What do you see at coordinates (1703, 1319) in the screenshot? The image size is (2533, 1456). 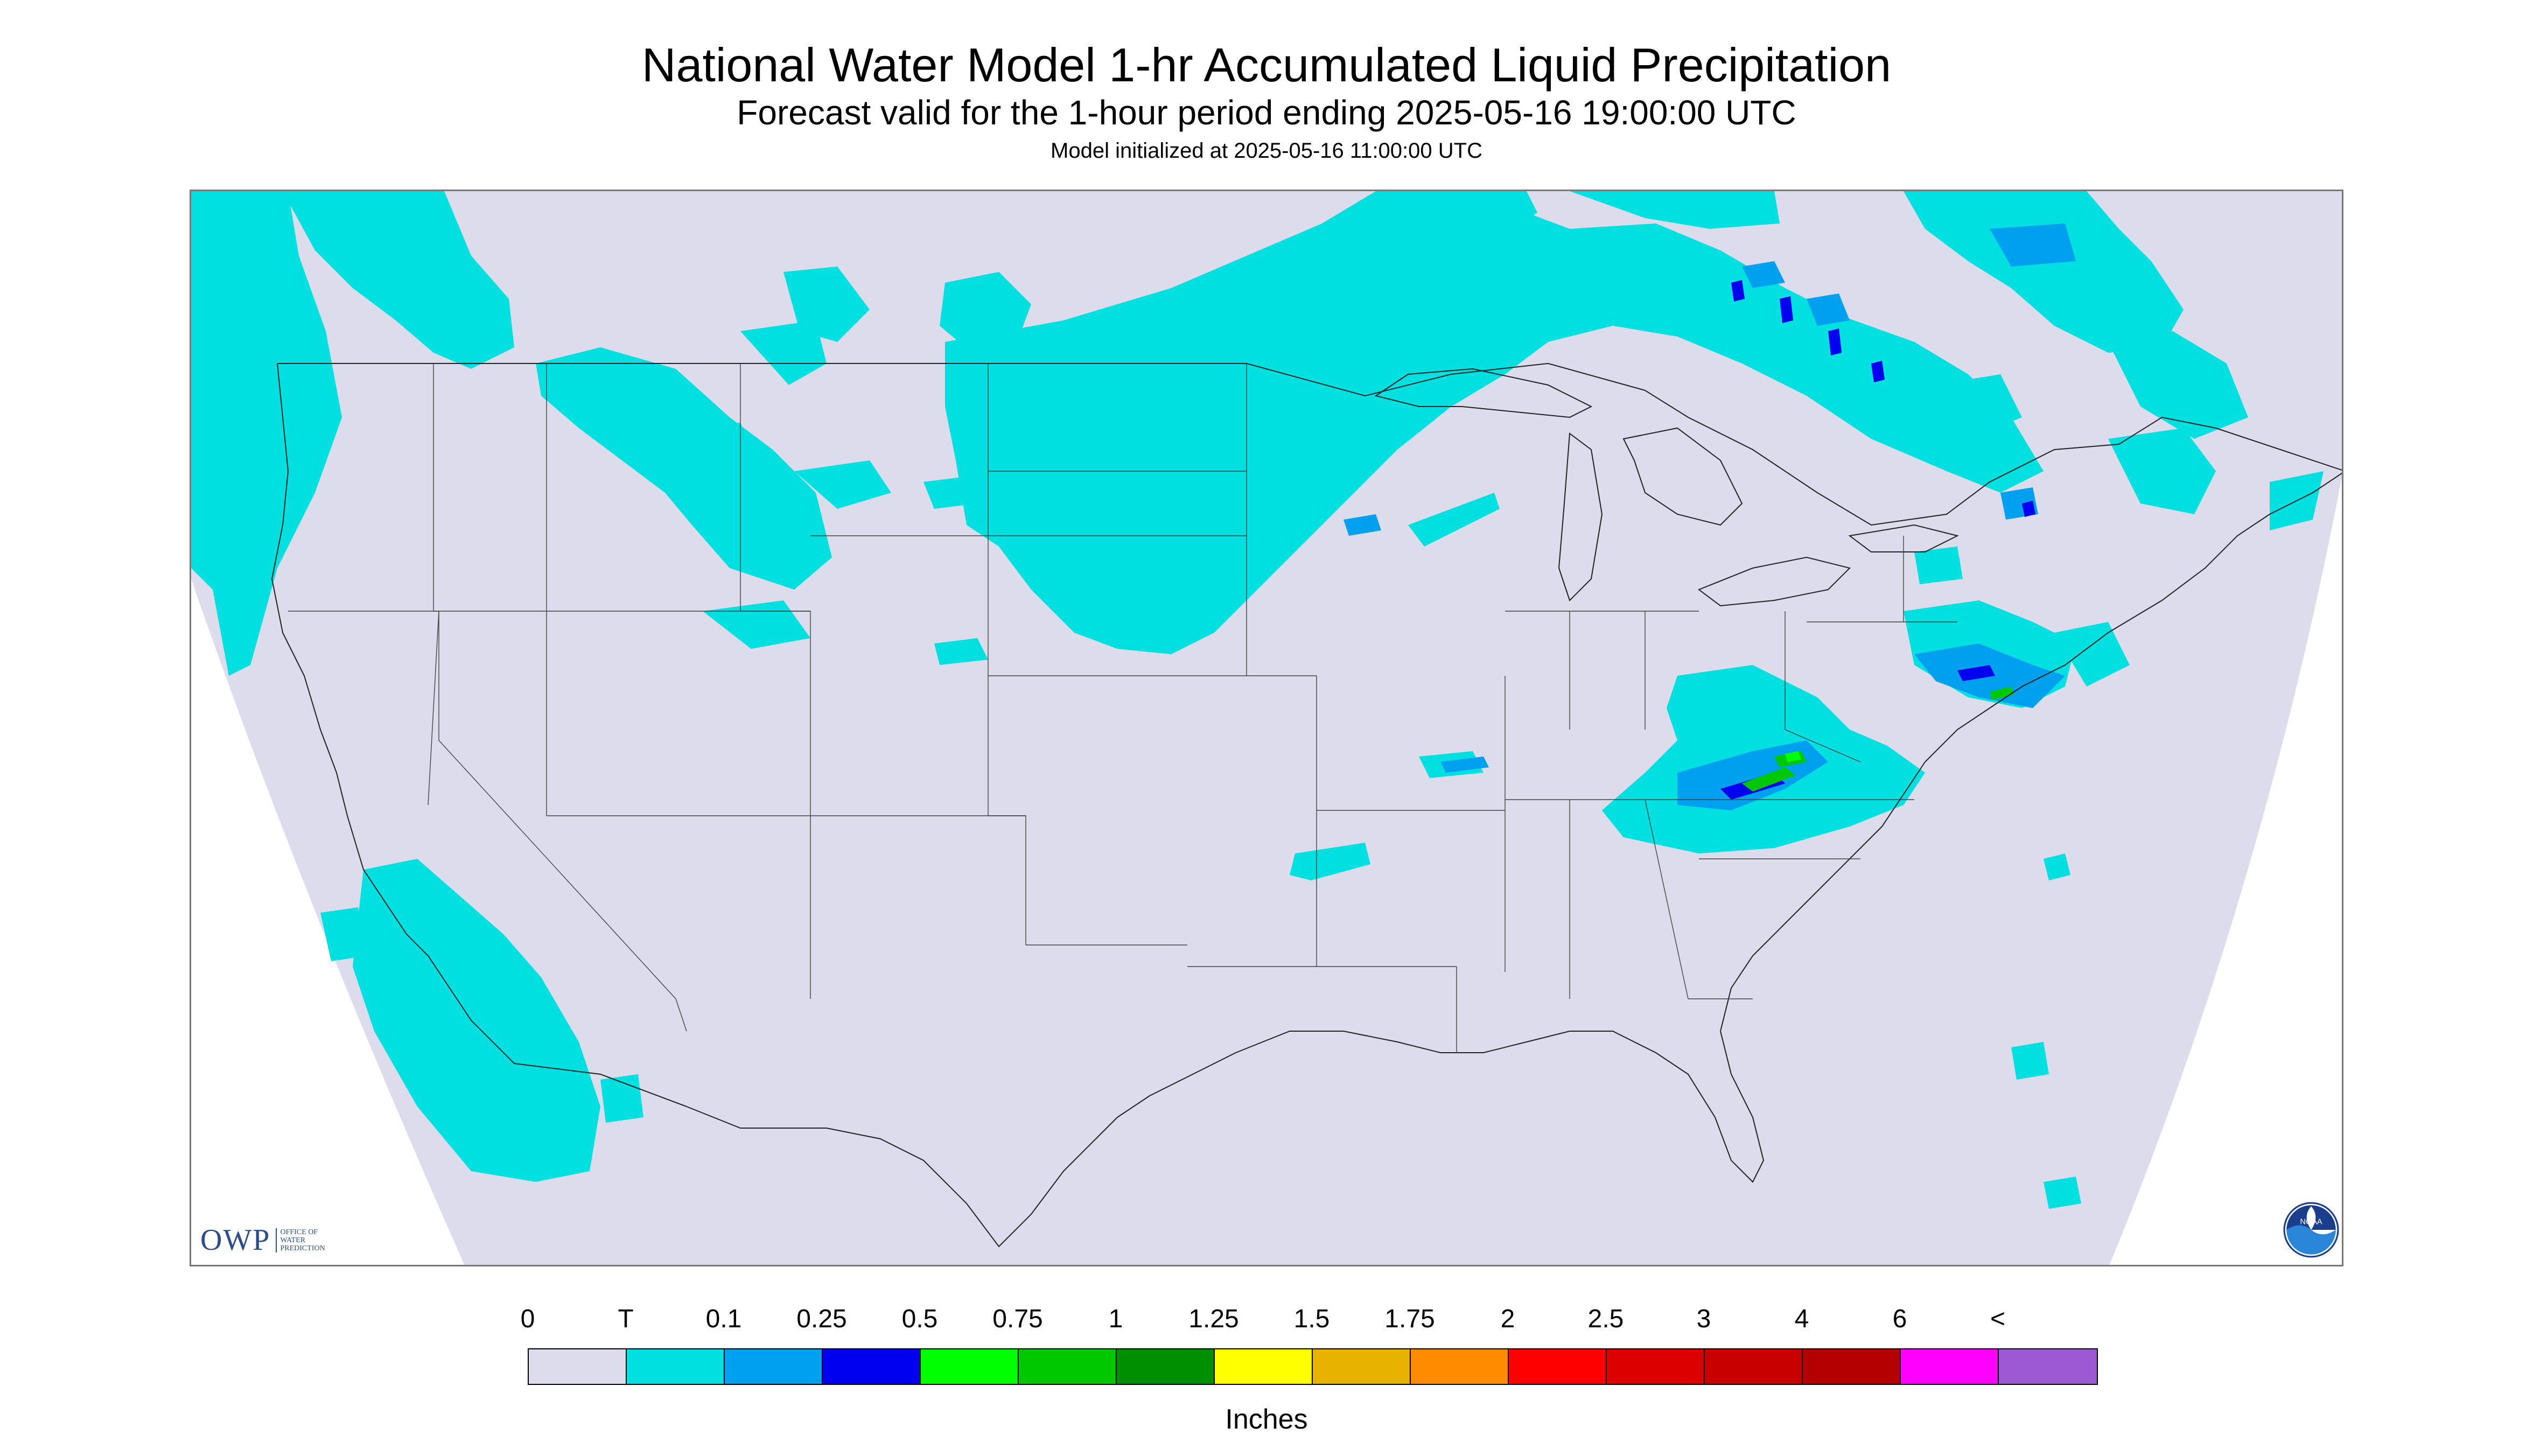 I see `legend-tick-label: 3` at bounding box center [1703, 1319].